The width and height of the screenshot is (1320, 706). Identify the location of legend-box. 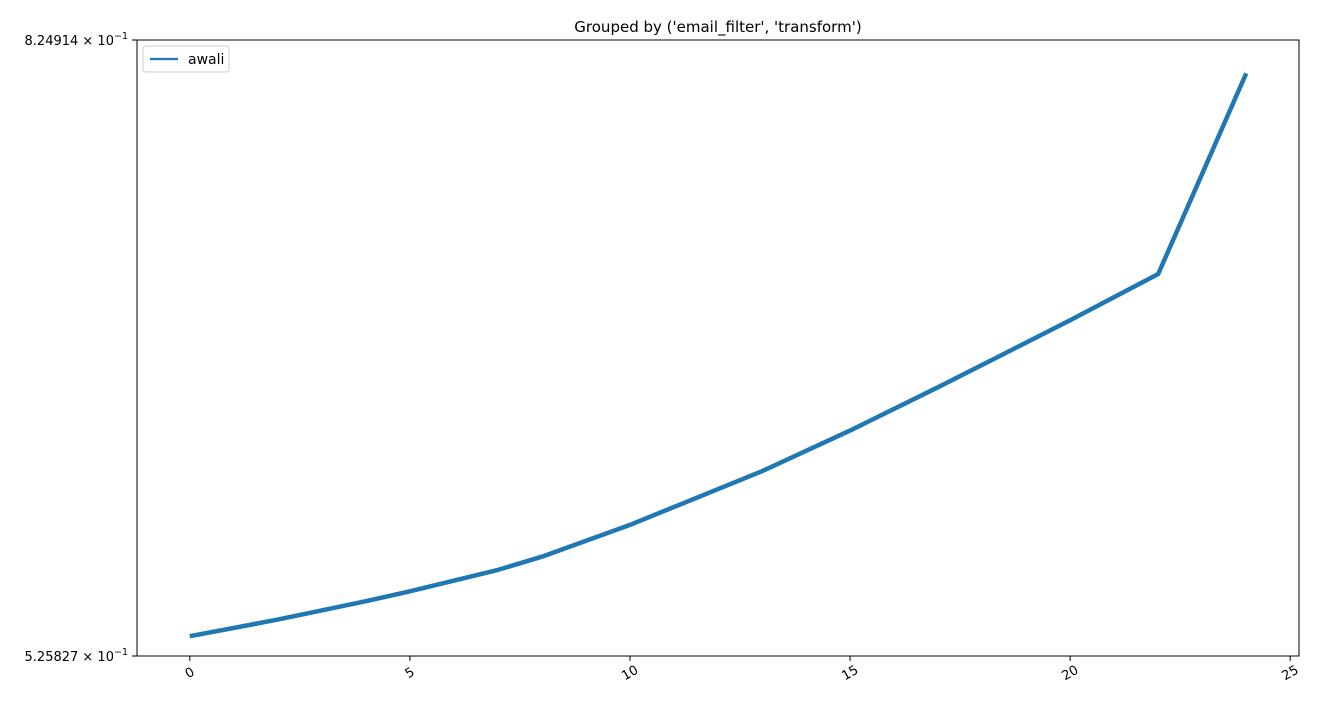
(186, 59).